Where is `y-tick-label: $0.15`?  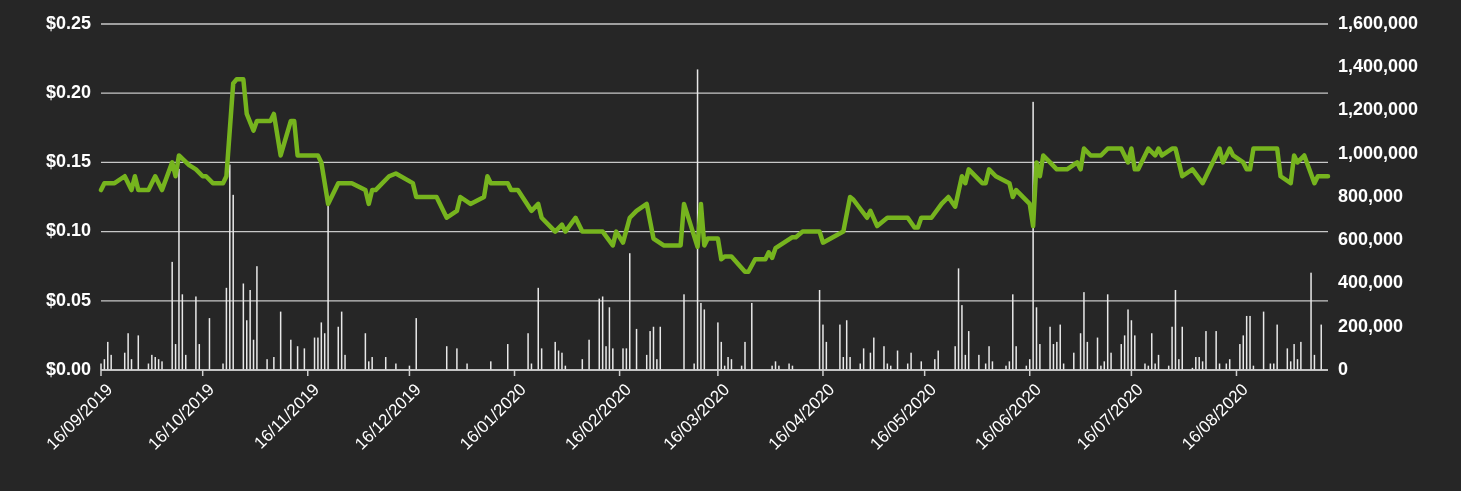 y-tick-label: $0.15 is located at coordinates (68, 161).